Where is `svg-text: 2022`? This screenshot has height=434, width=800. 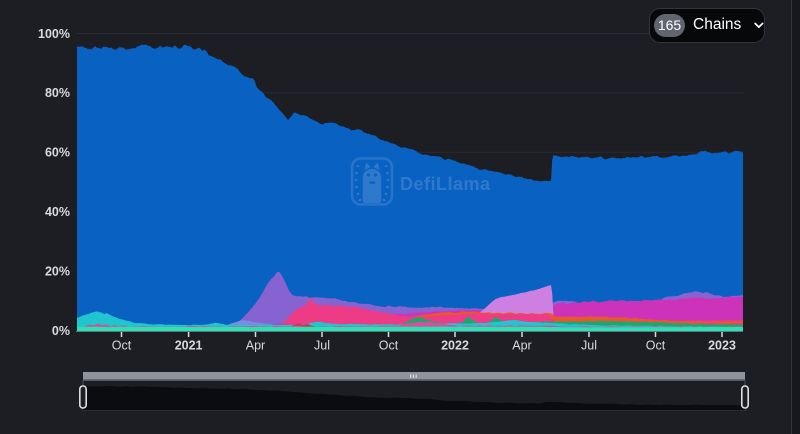 svg-text: 2022 is located at coordinates (455, 346).